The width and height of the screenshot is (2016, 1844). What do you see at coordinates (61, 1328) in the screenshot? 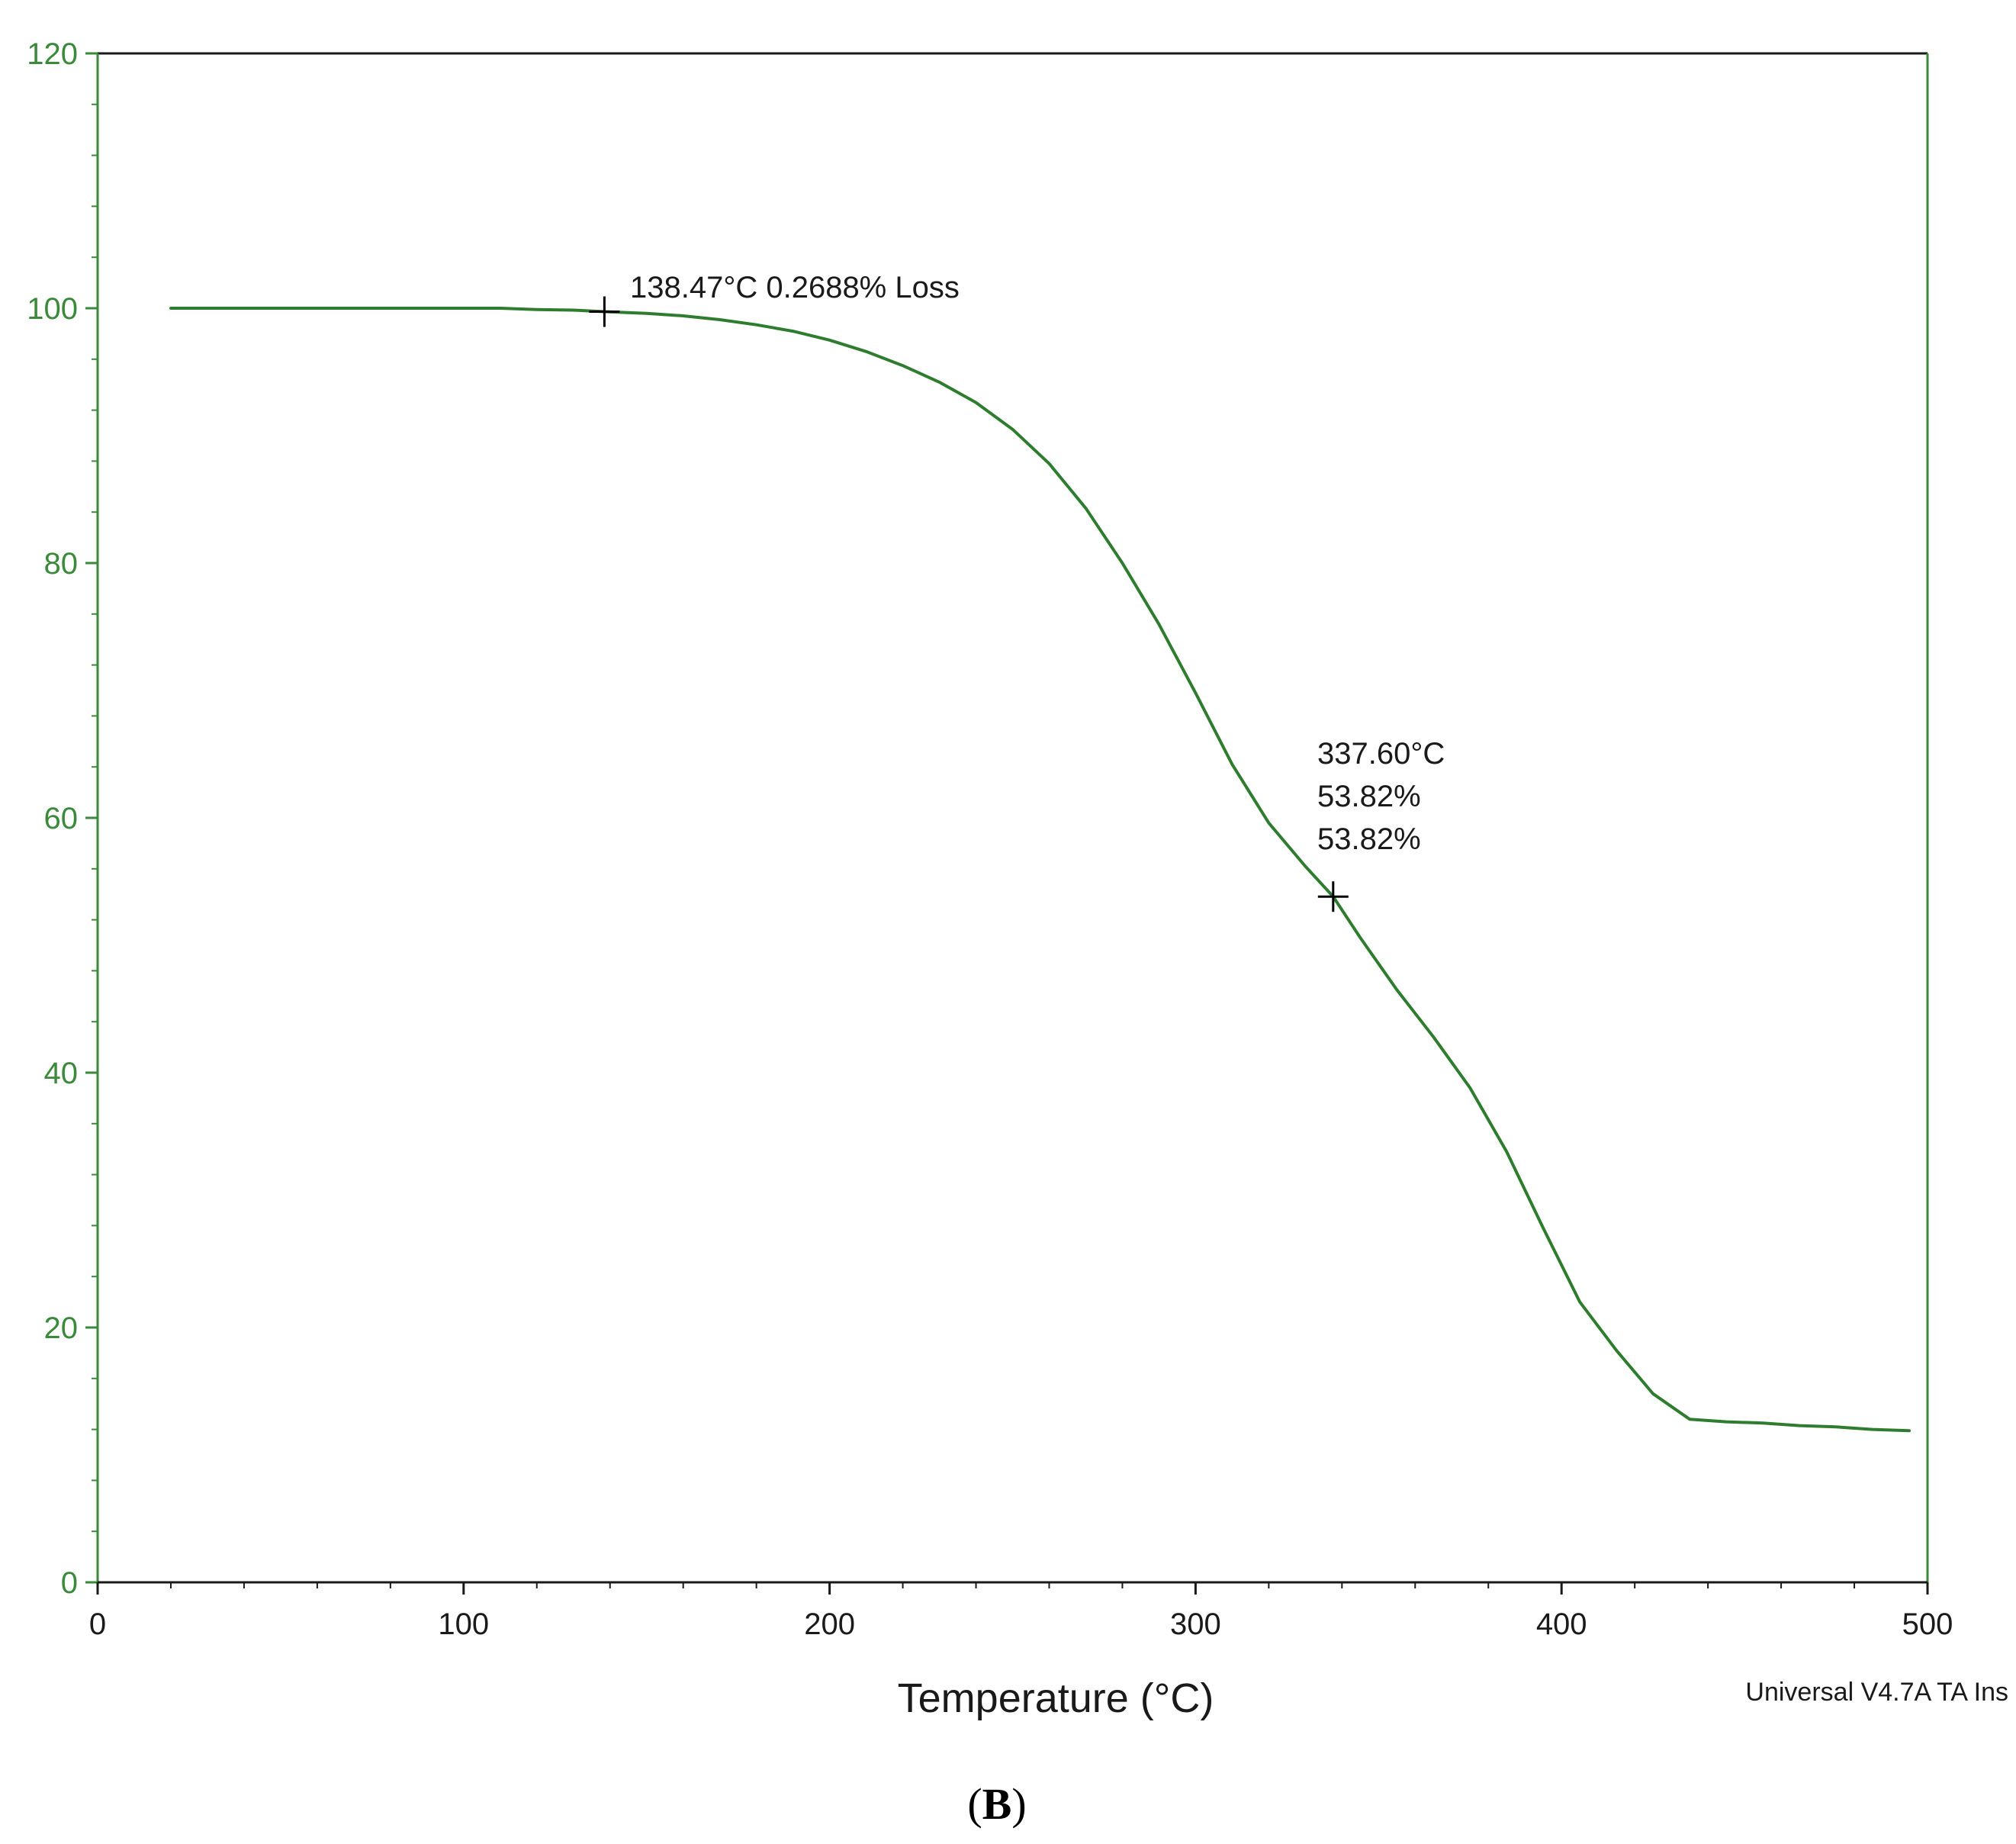
I see `y-tick-label: 20` at bounding box center [61, 1328].